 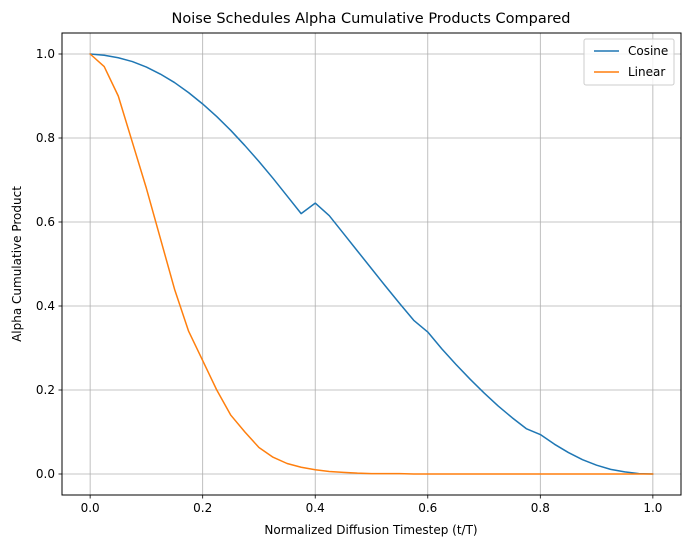 I want to click on legend-label-cosine: Cosine, so click(x=648, y=51).